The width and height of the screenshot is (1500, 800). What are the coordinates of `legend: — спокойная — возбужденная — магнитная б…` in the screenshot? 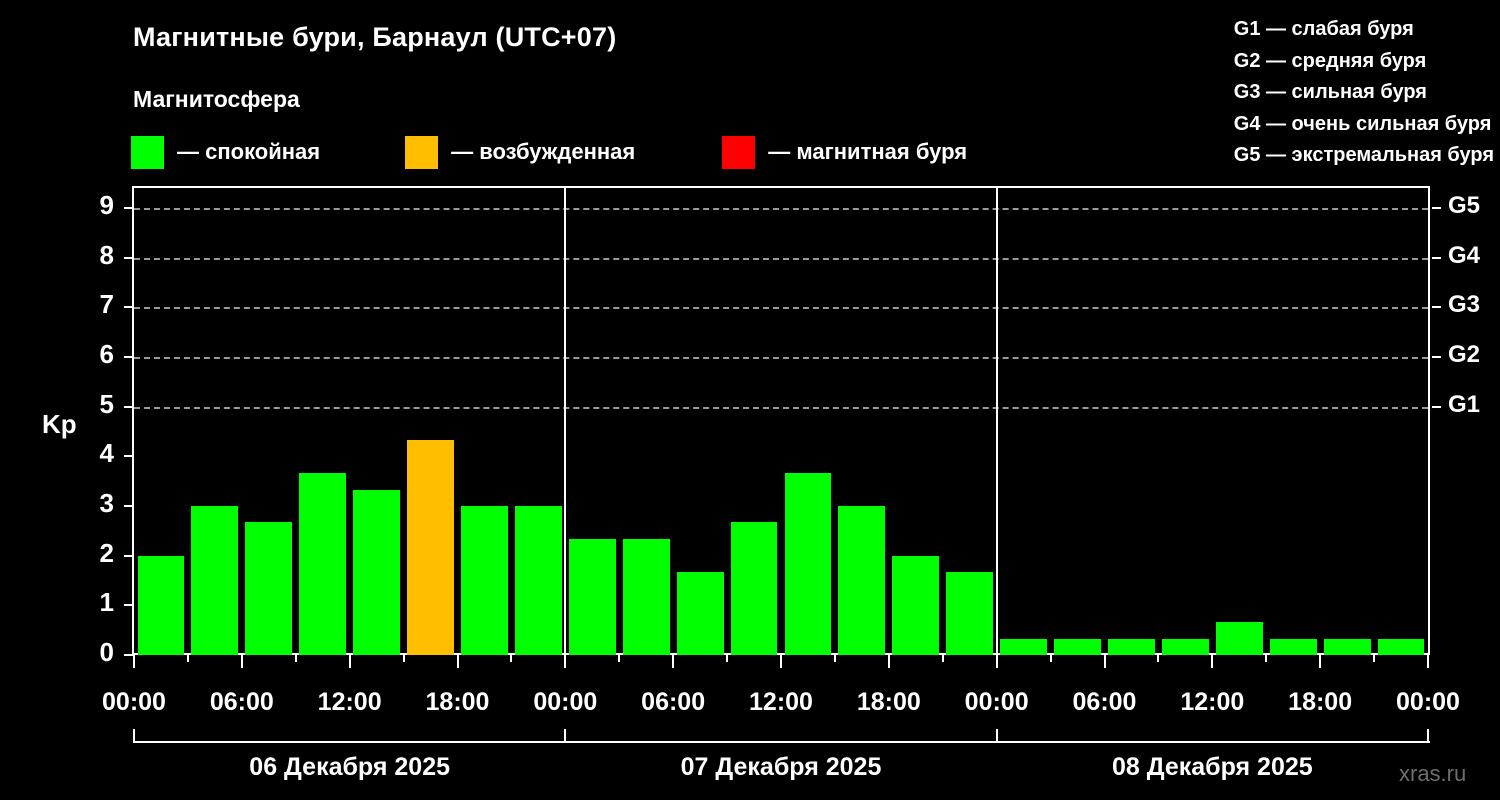 It's located at (549, 152).